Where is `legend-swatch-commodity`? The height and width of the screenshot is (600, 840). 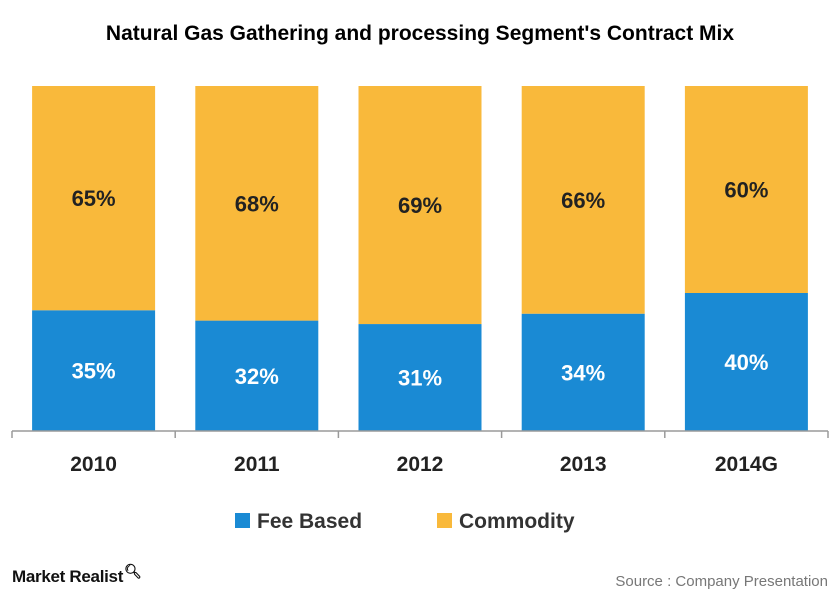
legend-swatch-commodity is located at coordinates (444, 520).